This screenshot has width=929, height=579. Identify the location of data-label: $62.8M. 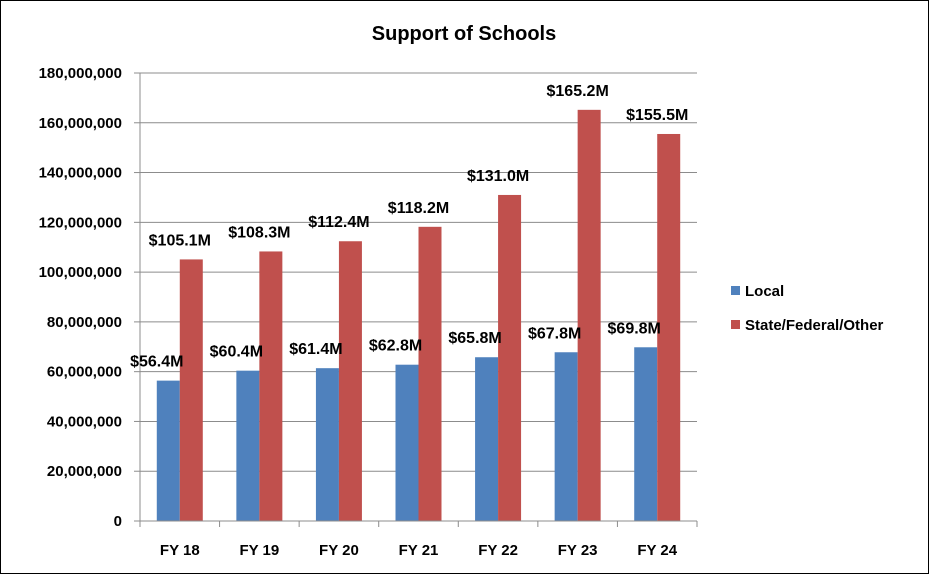
(395, 346).